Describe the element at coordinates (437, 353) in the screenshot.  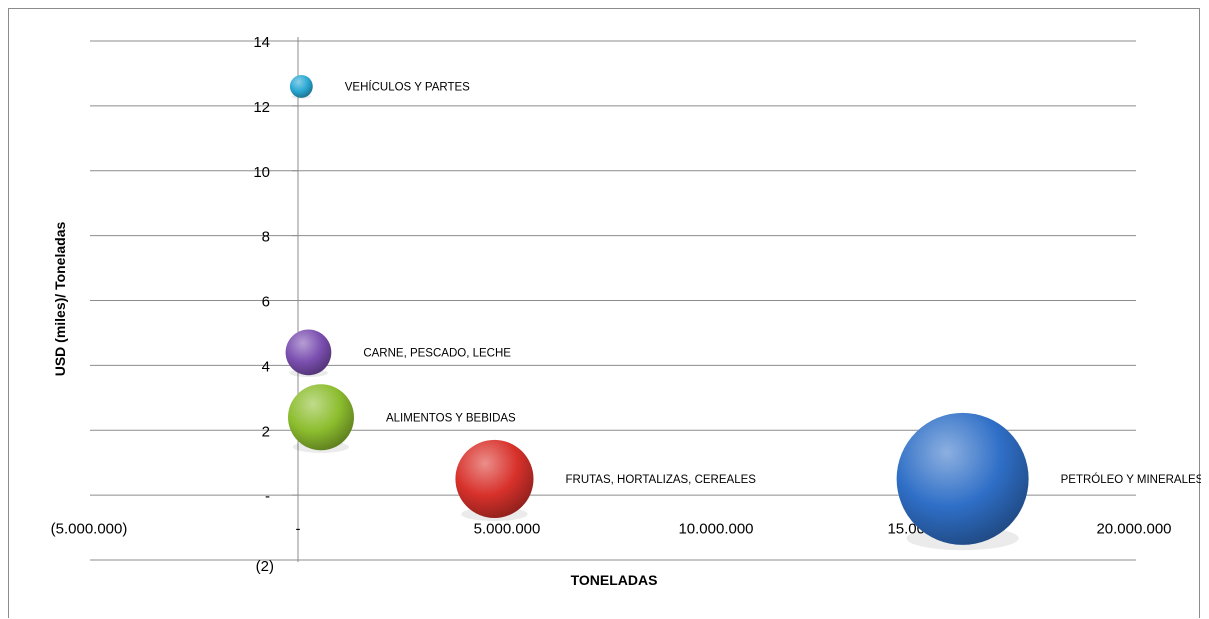
I see `bubble-label: CARNE, PESCADO, LECHE` at that location.